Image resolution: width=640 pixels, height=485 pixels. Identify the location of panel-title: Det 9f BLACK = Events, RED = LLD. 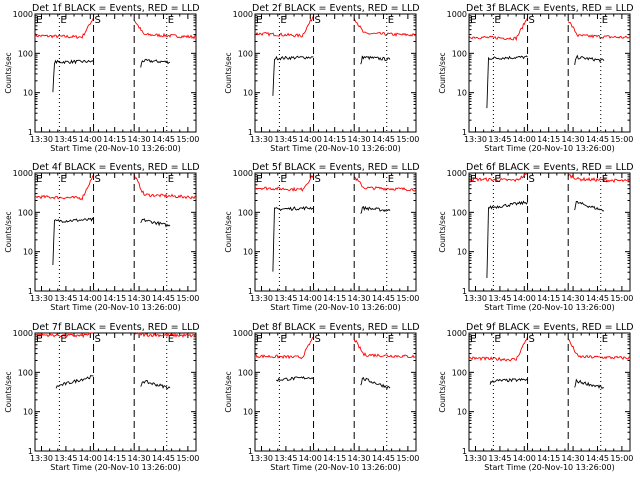
(550, 327).